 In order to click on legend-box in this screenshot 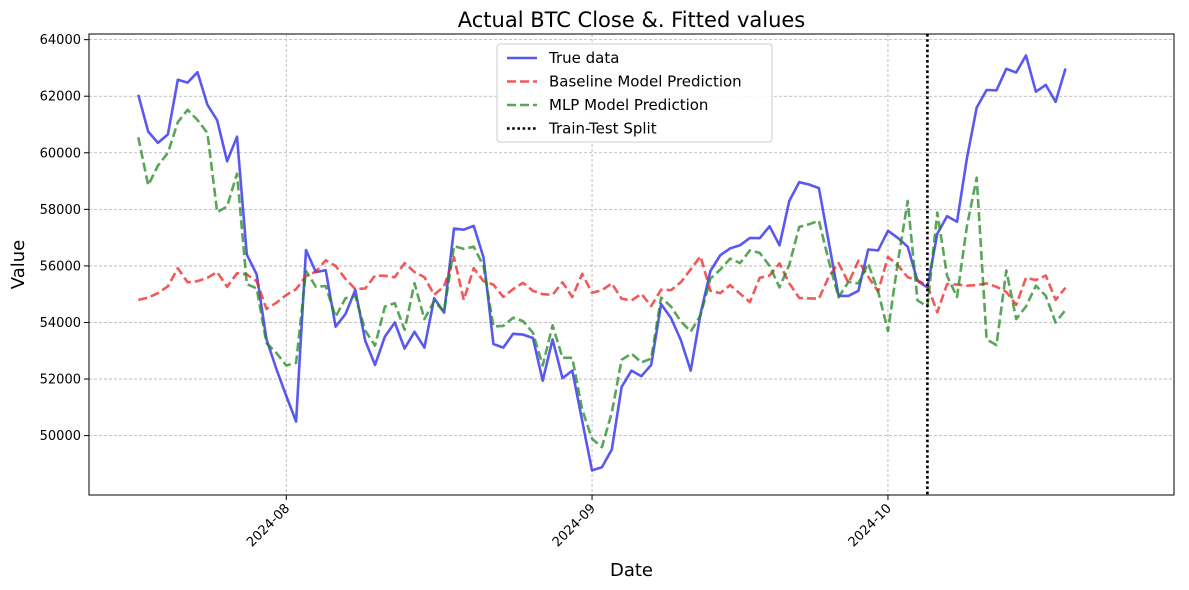, I will do `click(634, 93)`.